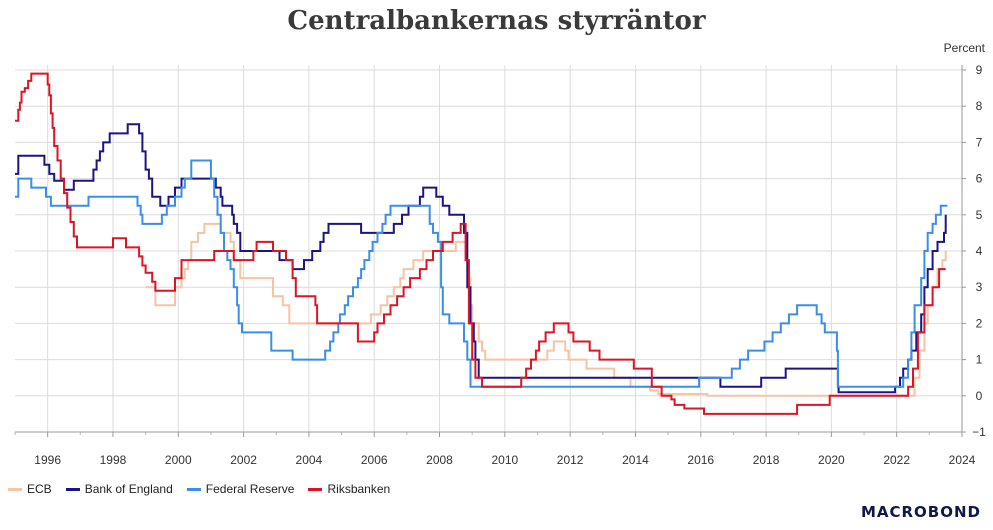  I want to click on legend-label: Riksbanken, so click(359, 489).